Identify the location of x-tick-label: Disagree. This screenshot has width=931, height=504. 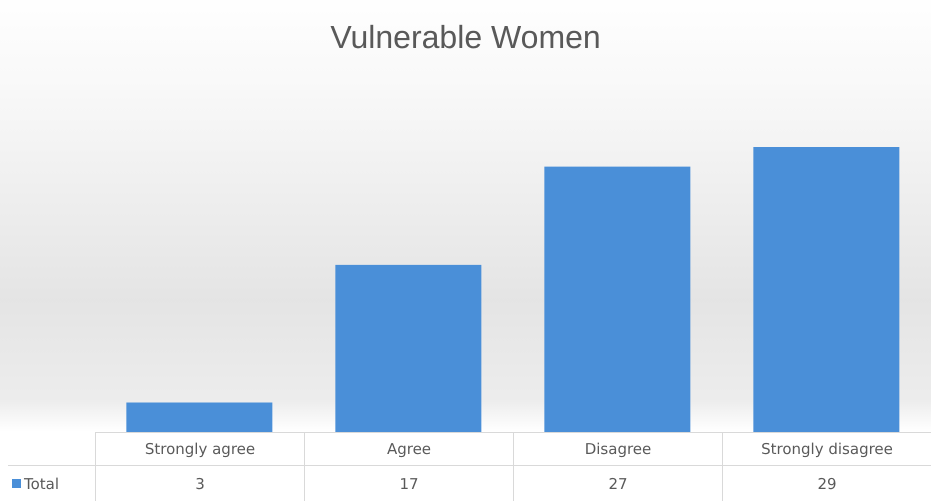
(618, 449).